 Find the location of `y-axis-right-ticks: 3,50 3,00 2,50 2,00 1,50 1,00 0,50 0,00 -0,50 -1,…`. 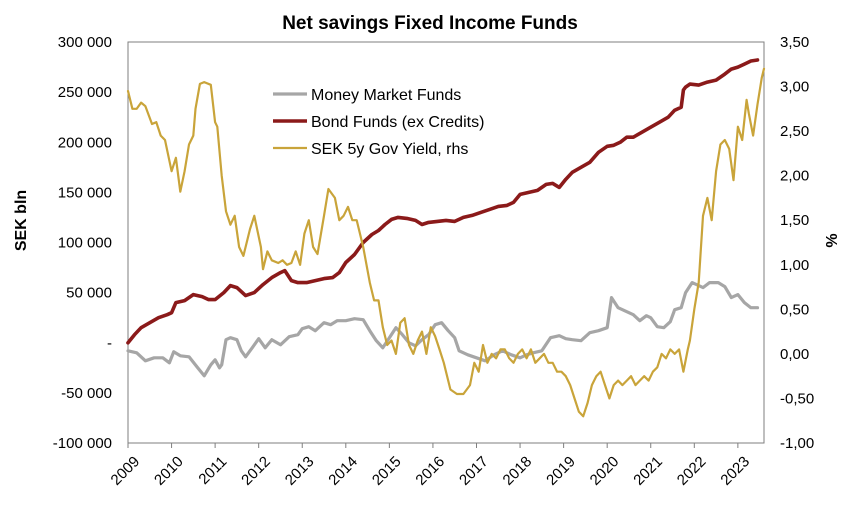

y-axis-right-ticks: 3,50 3,00 2,50 2,00 1,50 1,00 0,50 0,00 -0,50 -1,… is located at coordinates (797, 243).